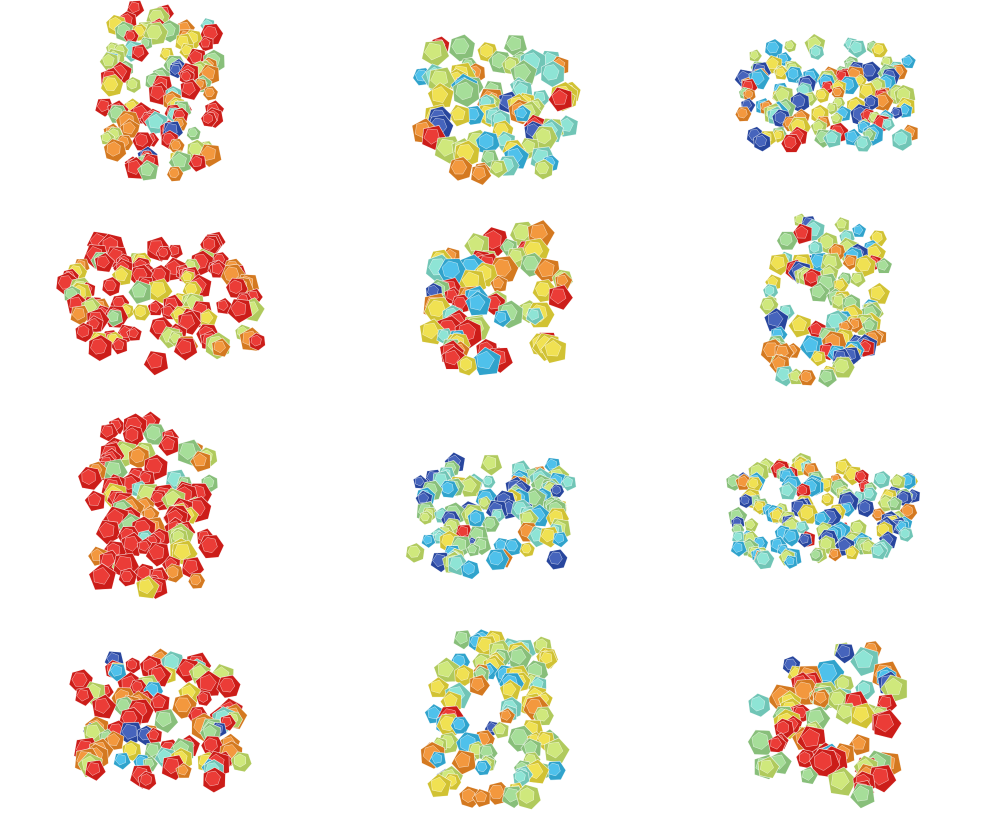 Image resolution: width=1000 pixels, height=833 pixels. I want to click on grain-aggregate-r4c3-svg, so click(827, 724).